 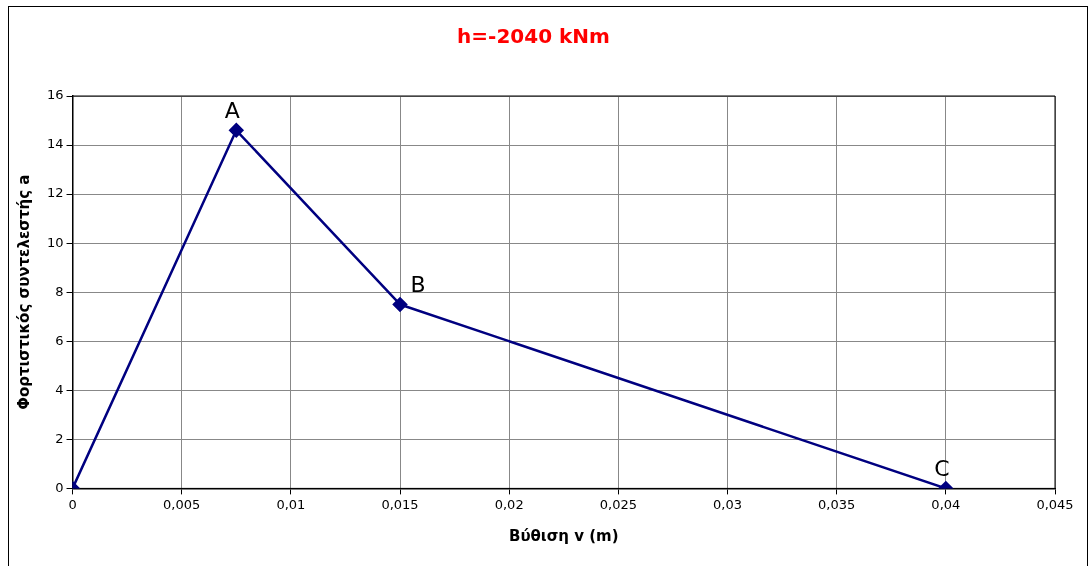 What do you see at coordinates (23, 292) in the screenshot?
I see `y-axis-title: Φορτιστικός συντελεστής a` at bounding box center [23, 292].